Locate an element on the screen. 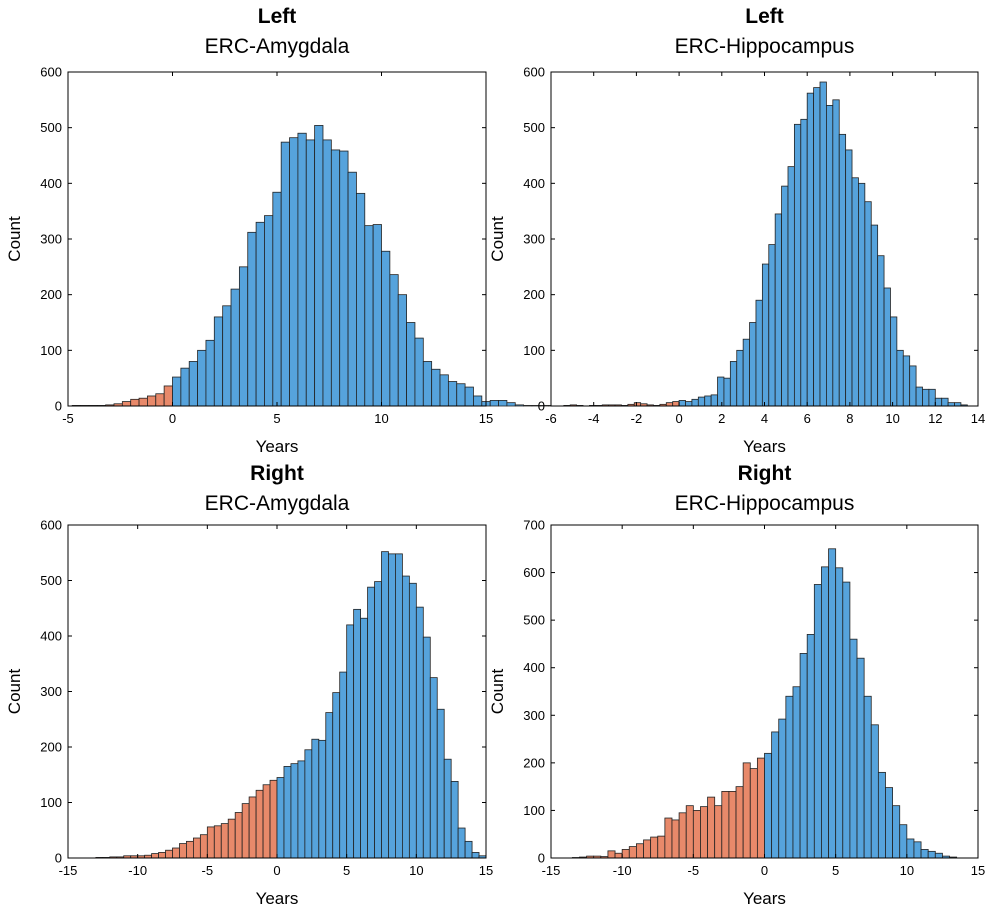 The height and width of the screenshot is (910, 992). chart-1-subtitle: ERC-Amygdala is located at coordinates (277, 46).